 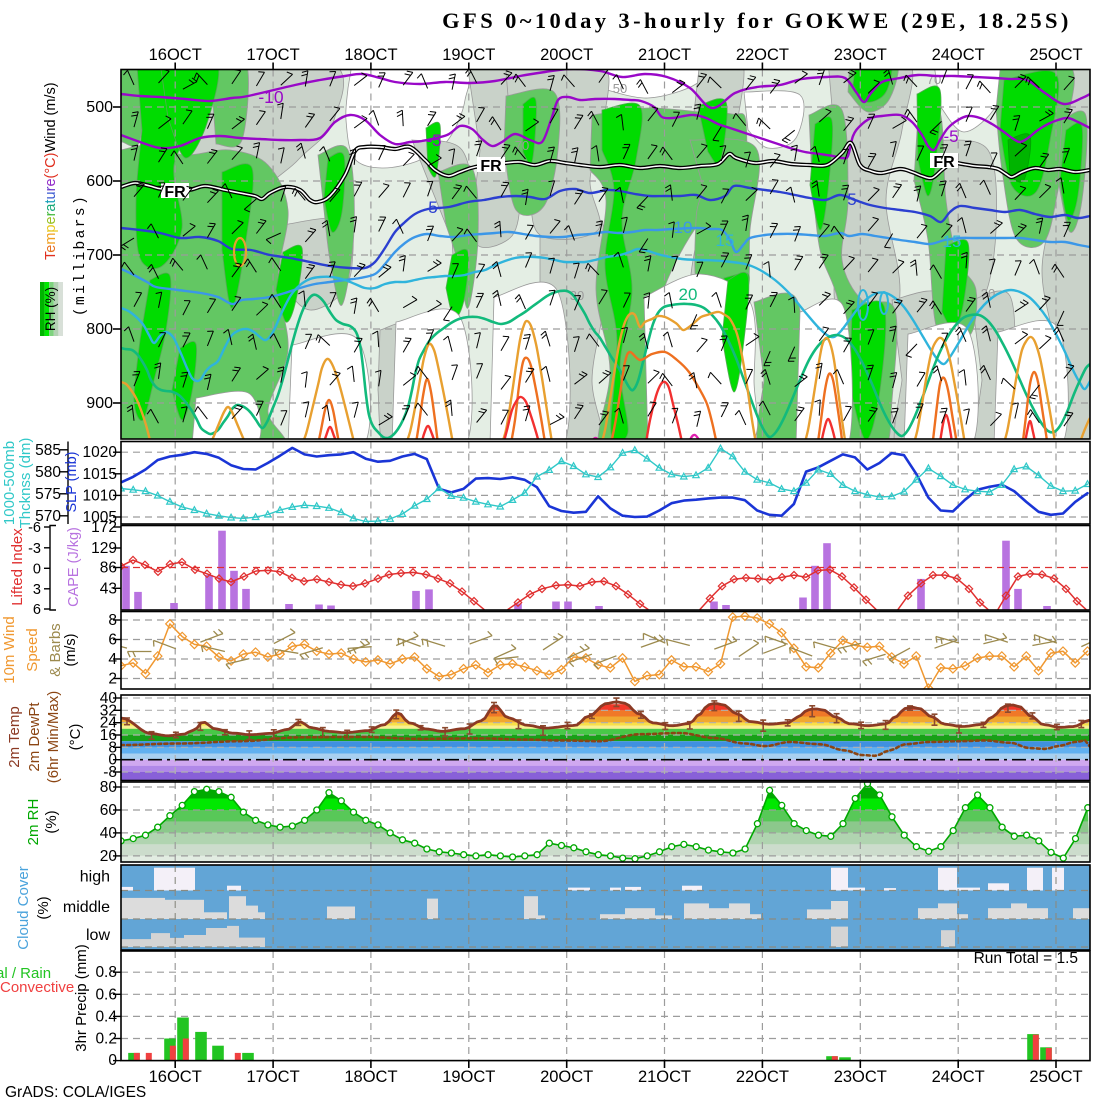 I want to click on svg-text: Run Total = 1.5, so click(x=1026, y=958).